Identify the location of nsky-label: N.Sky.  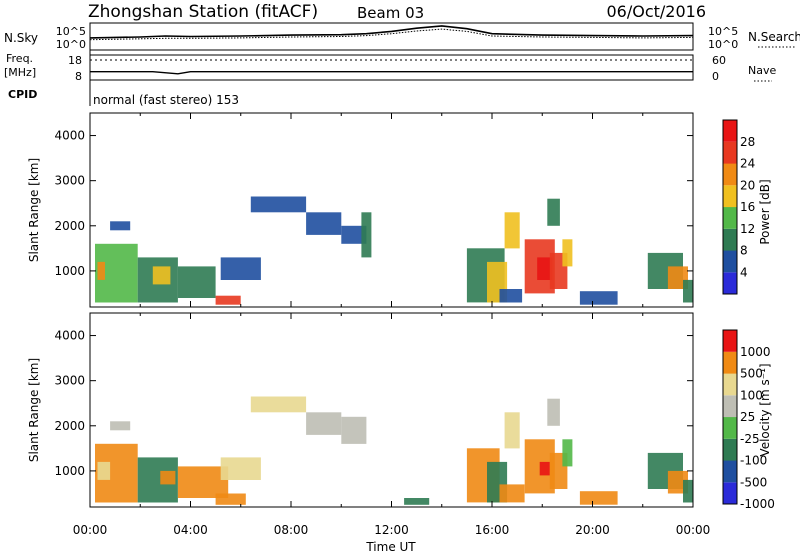
(21, 38).